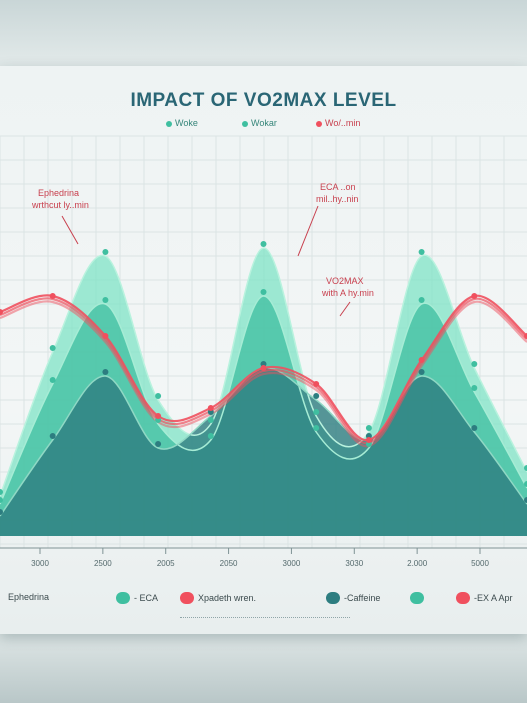 Image resolution: width=527 pixels, height=703 pixels. Describe the element at coordinates (263, 100) in the screenshot. I see `chart-title: IMPACT OF VO2MAX LEVEL` at that location.